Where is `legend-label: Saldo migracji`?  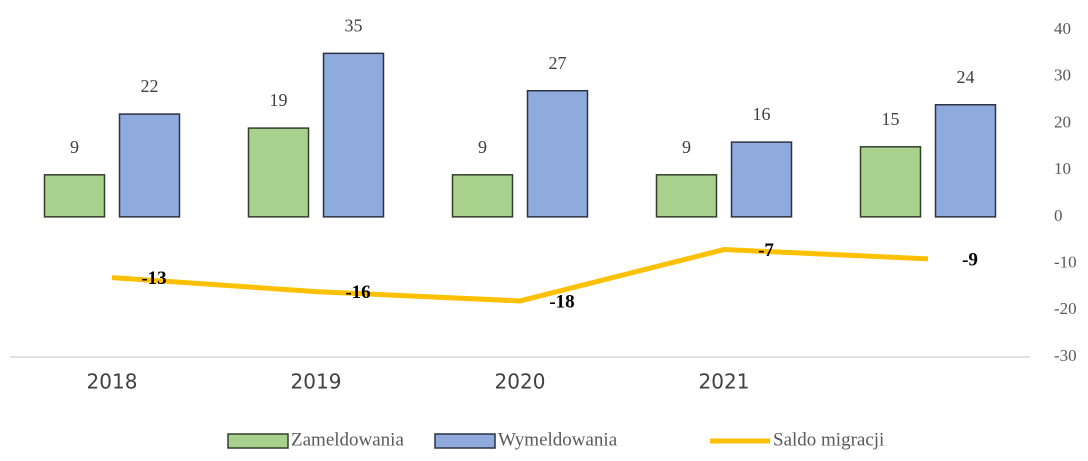
legend-label: Saldo migracji is located at coordinates (828, 439).